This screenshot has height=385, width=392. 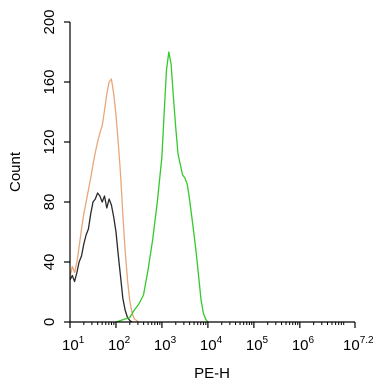 What do you see at coordinates (312, 340) in the screenshot?
I see `x-tick-exponent: 6` at bounding box center [312, 340].